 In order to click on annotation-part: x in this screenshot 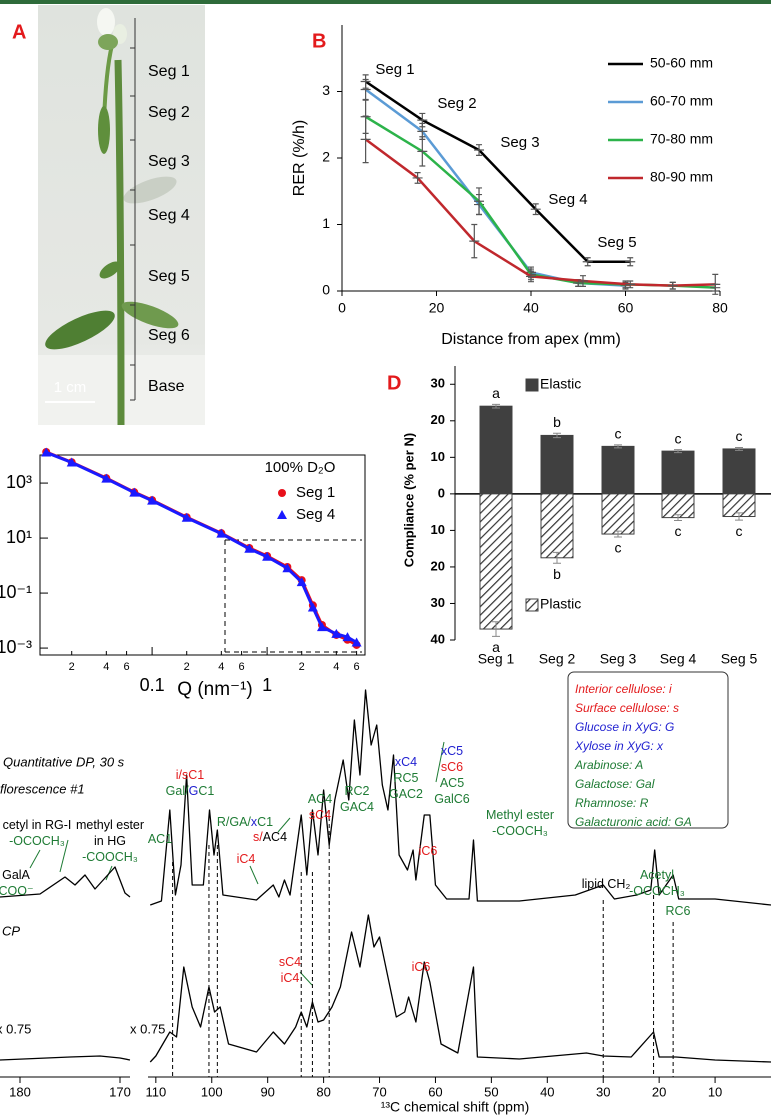, I will do `click(254, 822)`.